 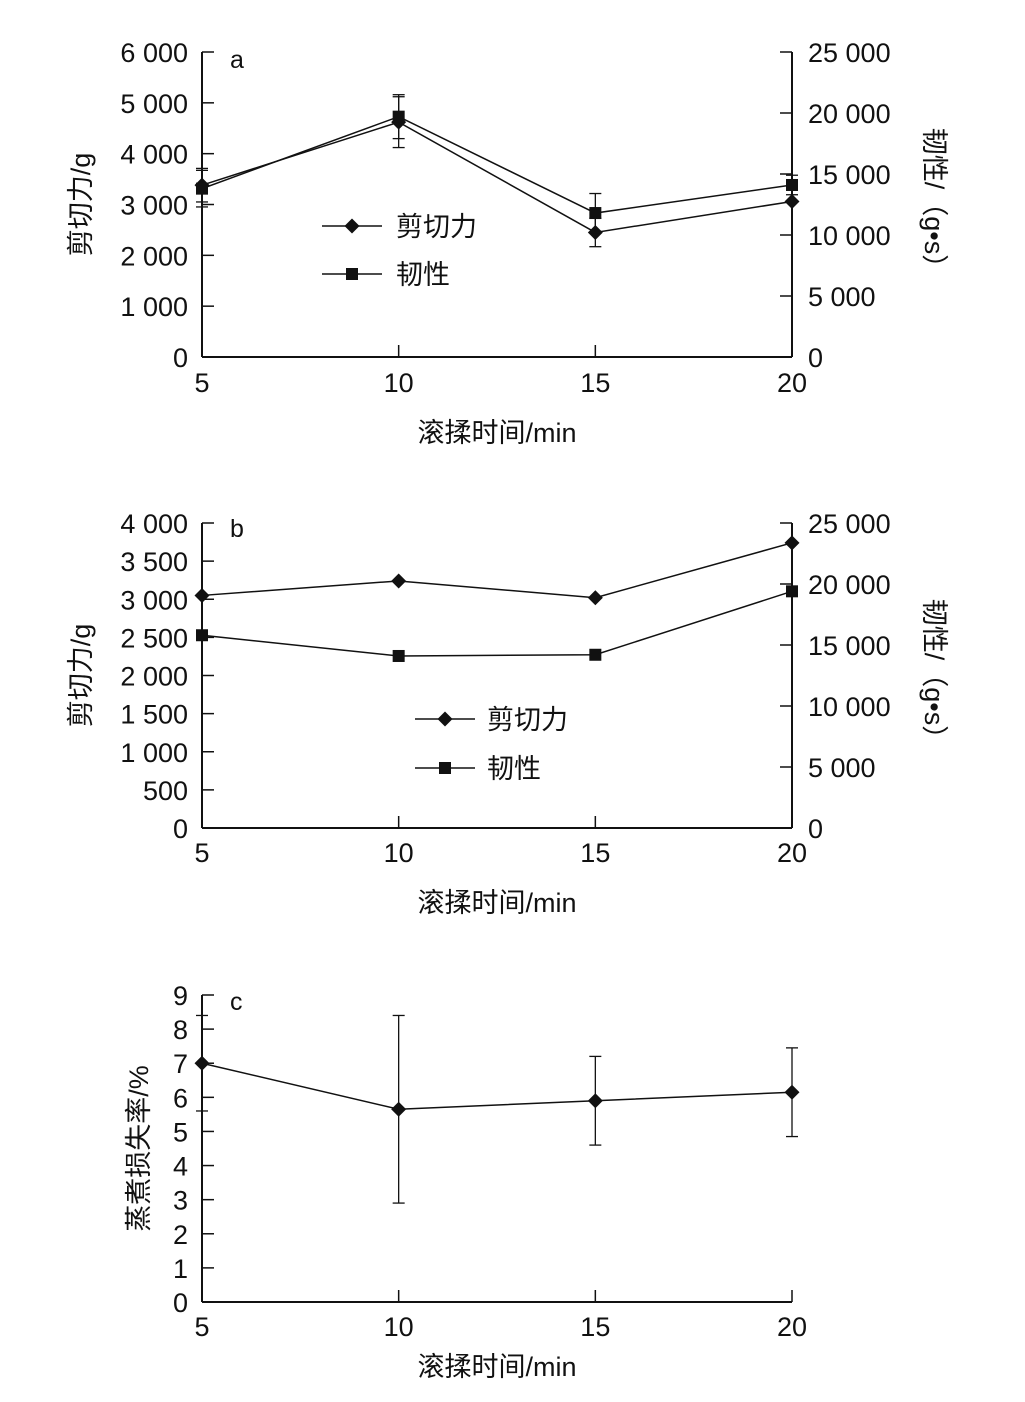 I want to click on y2-tick-label: 5 000, so click(x=842, y=297).